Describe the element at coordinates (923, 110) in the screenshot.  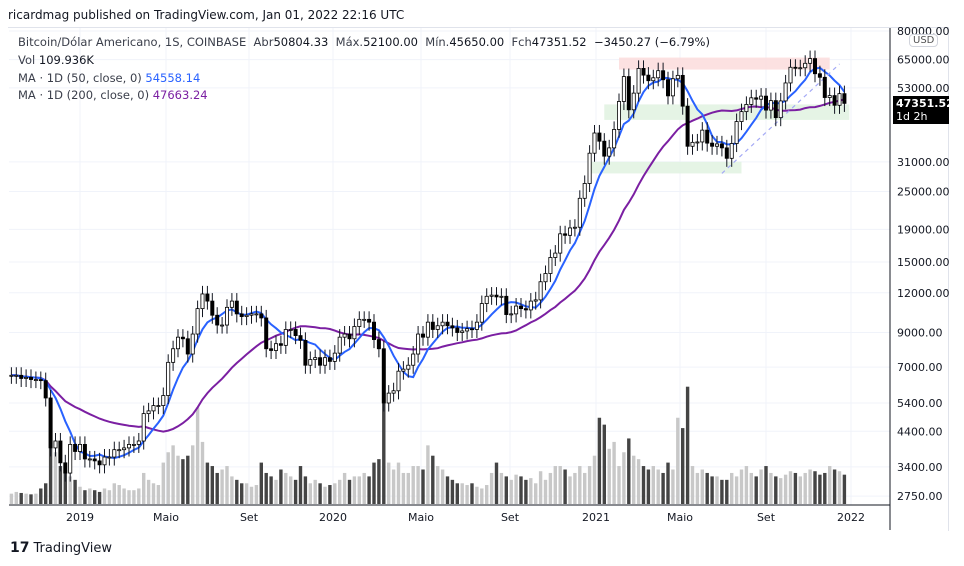
I see `current-price-label: 47351.52 1d 2h` at that location.